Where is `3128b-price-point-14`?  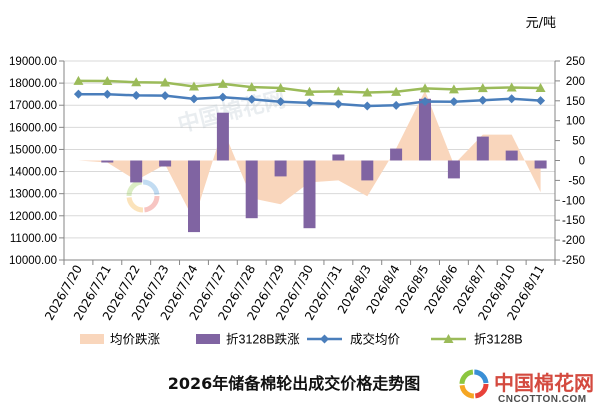
3128b-price-point-14 is located at coordinates (482, 88).